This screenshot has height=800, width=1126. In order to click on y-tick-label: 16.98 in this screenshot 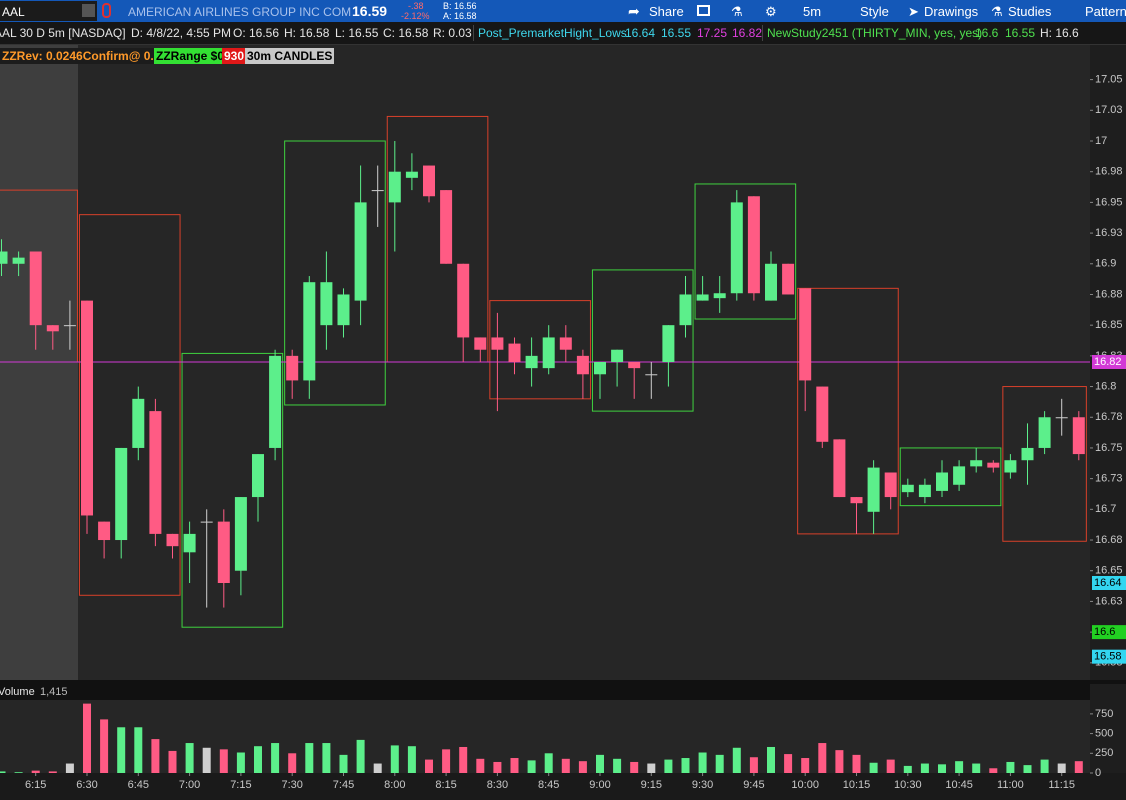, I will do `click(1109, 172)`.